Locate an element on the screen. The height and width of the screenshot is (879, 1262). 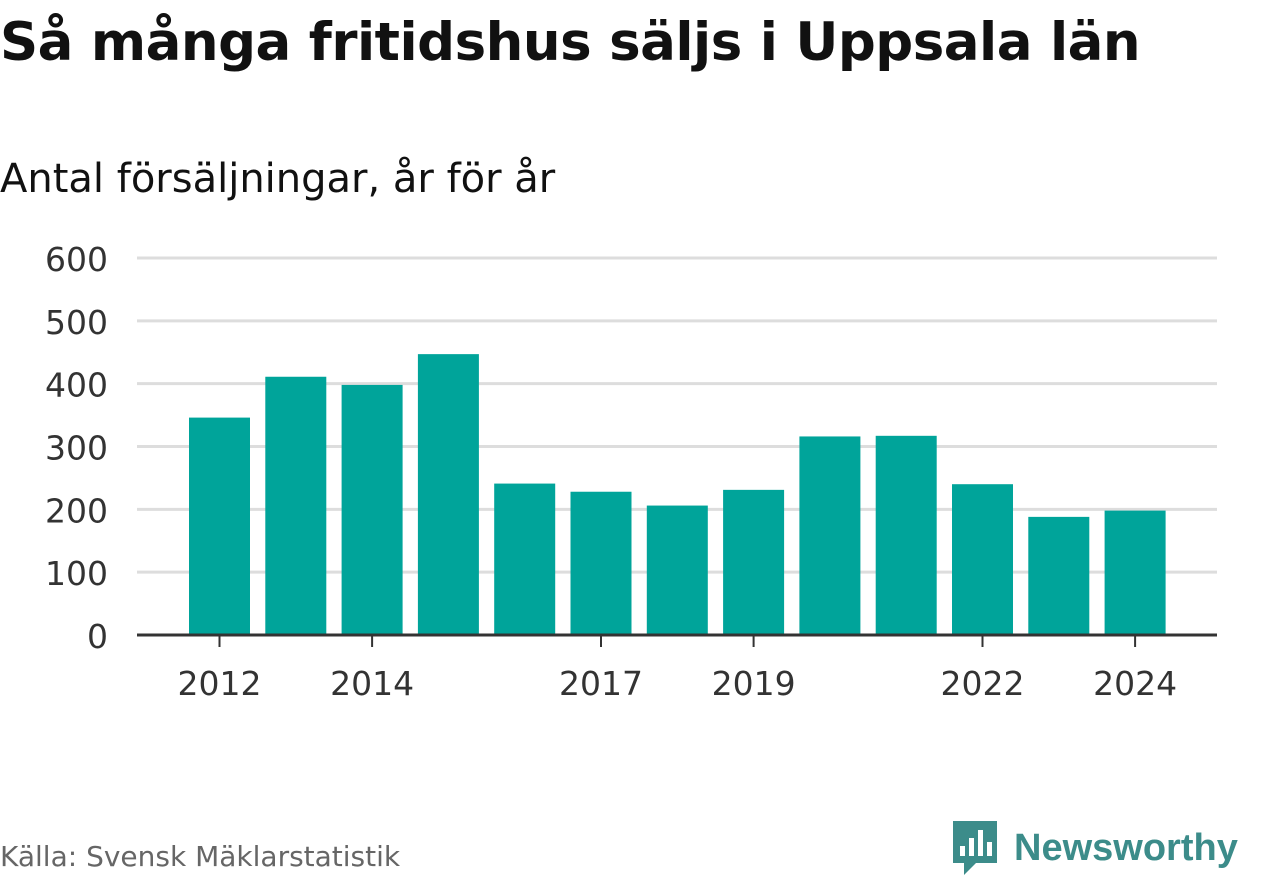
y-tick-label: 300 is located at coordinates (76, 448).